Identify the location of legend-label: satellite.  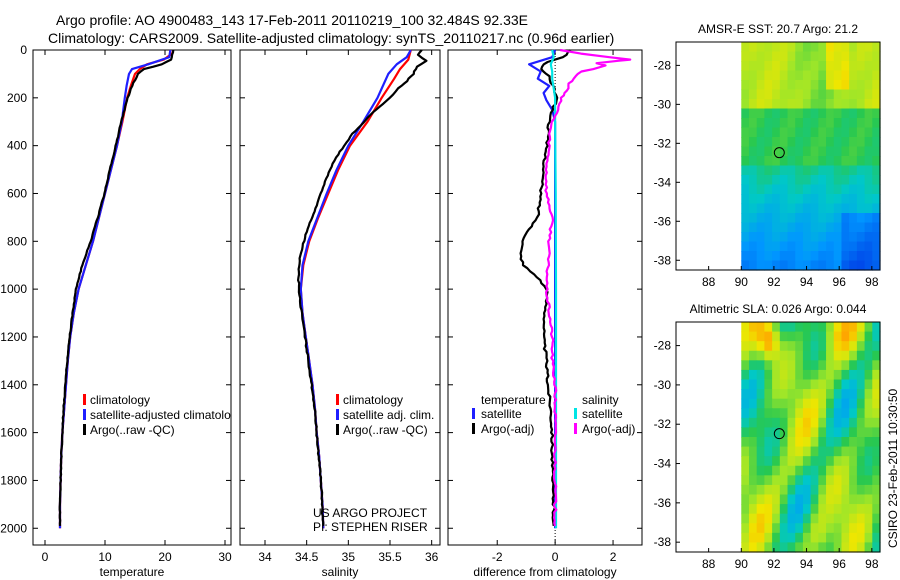
(602, 414).